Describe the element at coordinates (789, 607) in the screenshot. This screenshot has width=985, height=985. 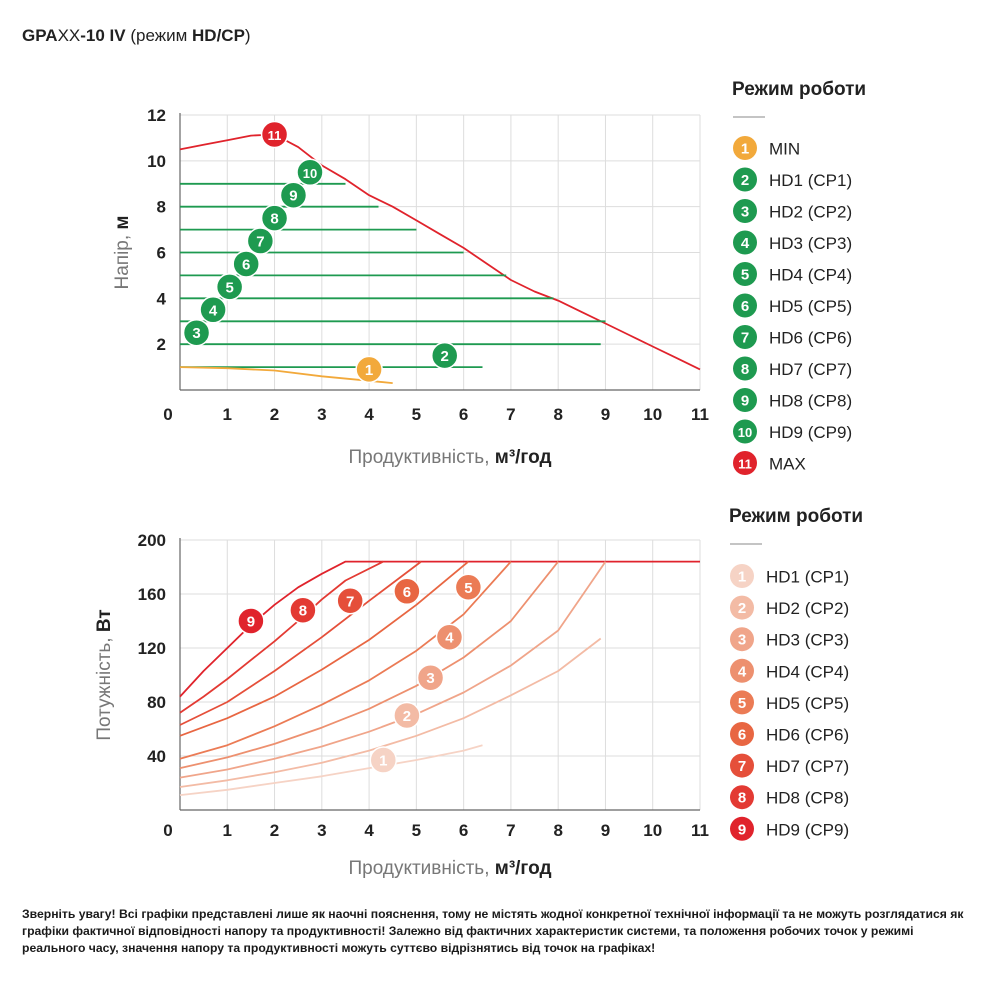
I see `legend-item: 2 HD2 (CP2)` at that location.